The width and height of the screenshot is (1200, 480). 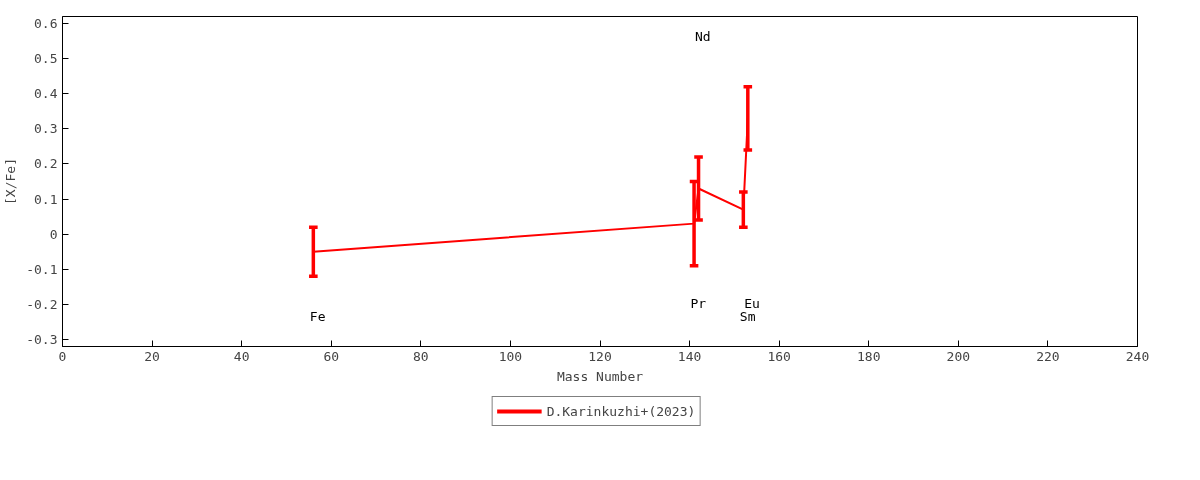 What do you see at coordinates (621, 411) in the screenshot?
I see `legend-label: D.Karinkuzhi+(2023)` at bounding box center [621, 411].